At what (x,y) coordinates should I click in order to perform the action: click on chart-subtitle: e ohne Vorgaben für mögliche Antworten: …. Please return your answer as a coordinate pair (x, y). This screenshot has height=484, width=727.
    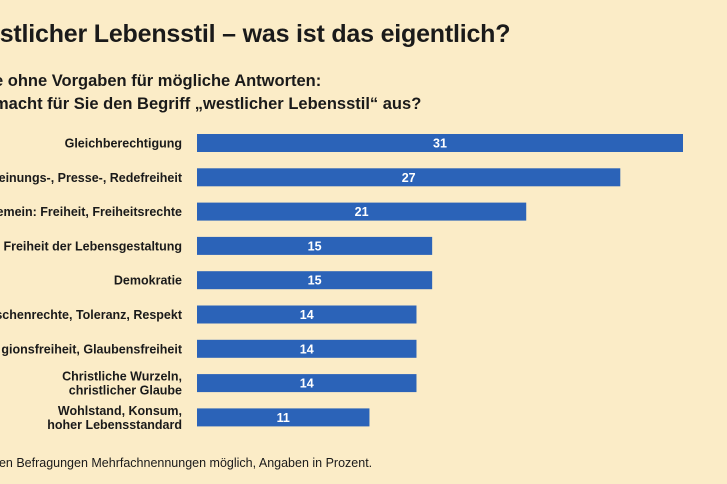
    Looking at the image, I should click on (210, 93).